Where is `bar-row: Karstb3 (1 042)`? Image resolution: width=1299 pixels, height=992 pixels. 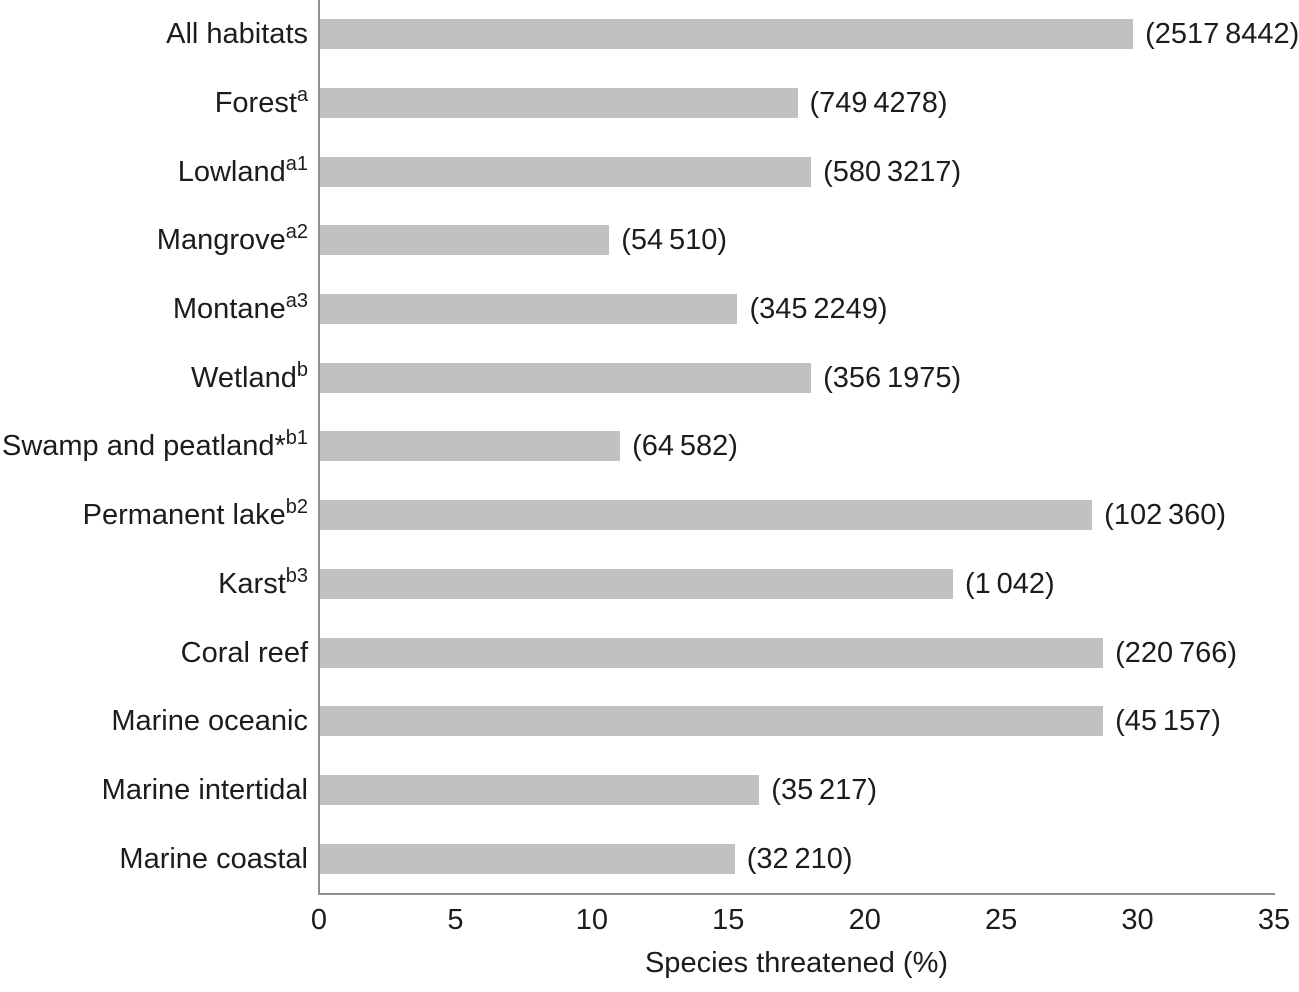
bar-row: Karstb3 (1 042) is located at coordinates (746, 584).